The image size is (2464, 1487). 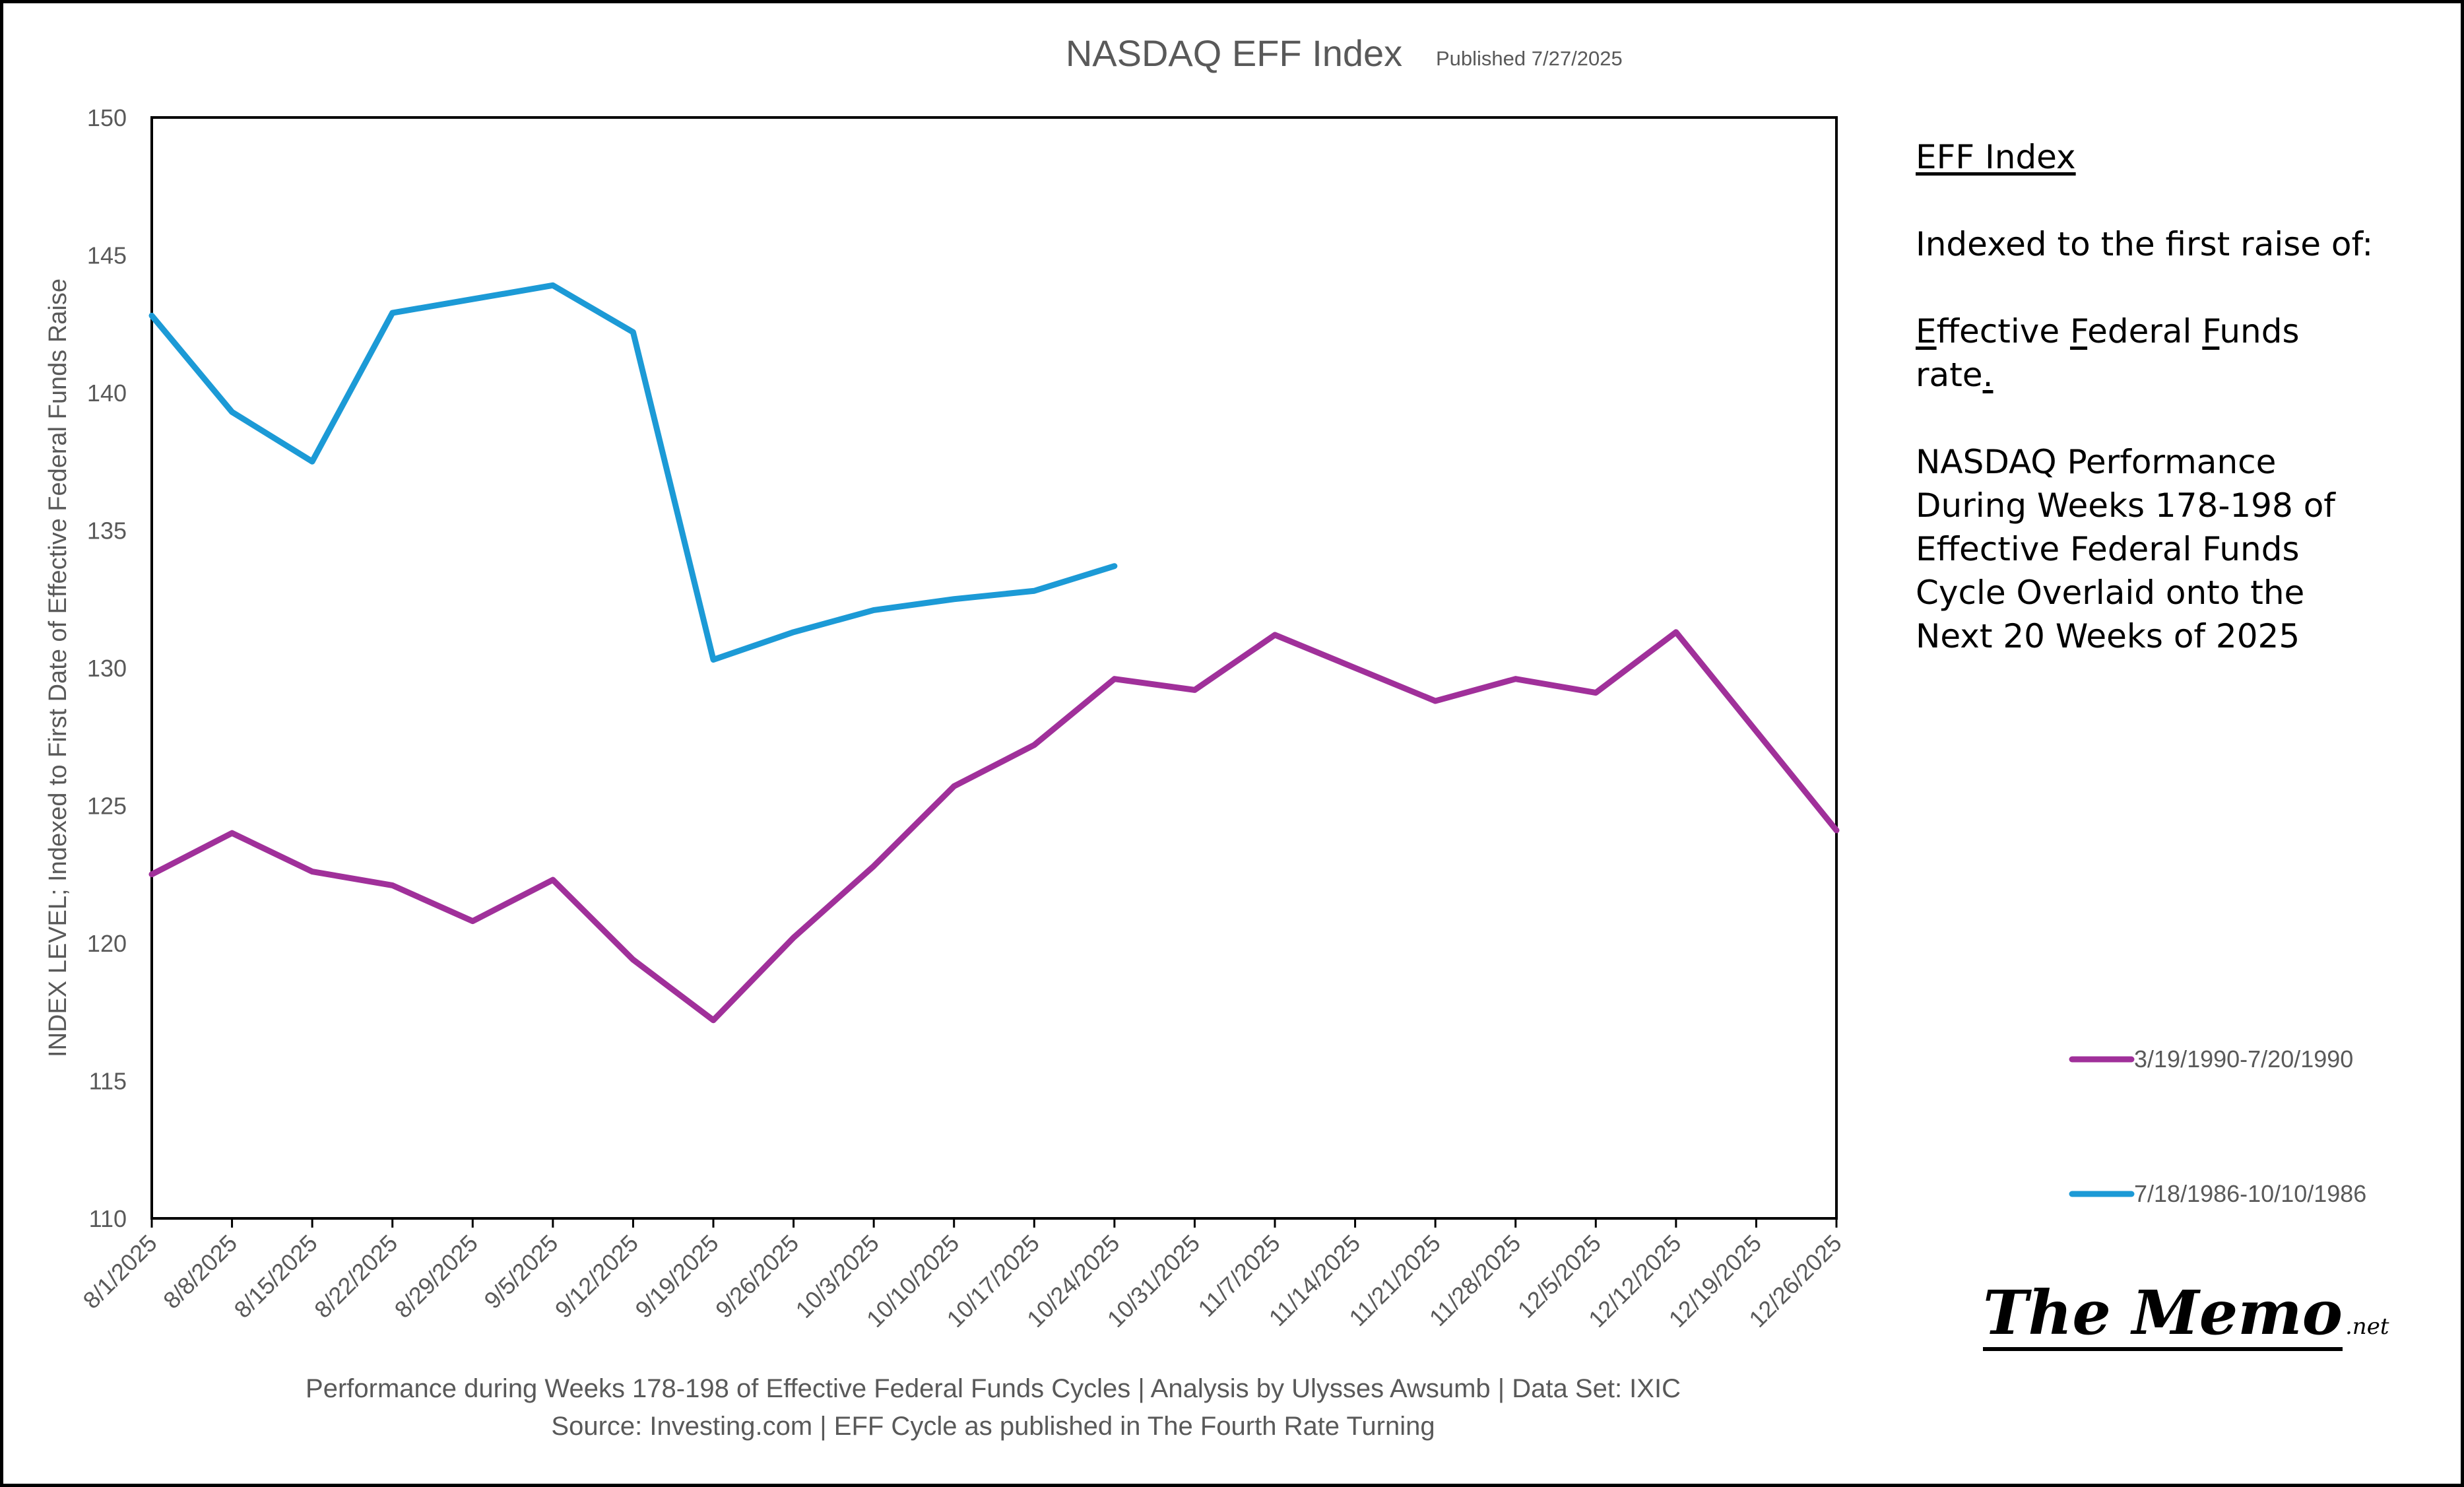 What do you see at coordinates (1955, 375) in the screenshot?
I see `side-panel-rate-line-2: rate.` at bounding box center [1955, 375].